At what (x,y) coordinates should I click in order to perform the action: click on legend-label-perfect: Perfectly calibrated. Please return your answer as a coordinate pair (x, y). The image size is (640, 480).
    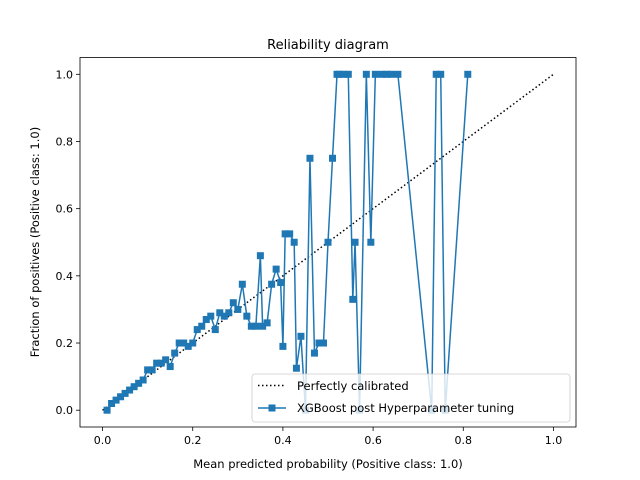
    Looking at the image, I should click on (353, 386).